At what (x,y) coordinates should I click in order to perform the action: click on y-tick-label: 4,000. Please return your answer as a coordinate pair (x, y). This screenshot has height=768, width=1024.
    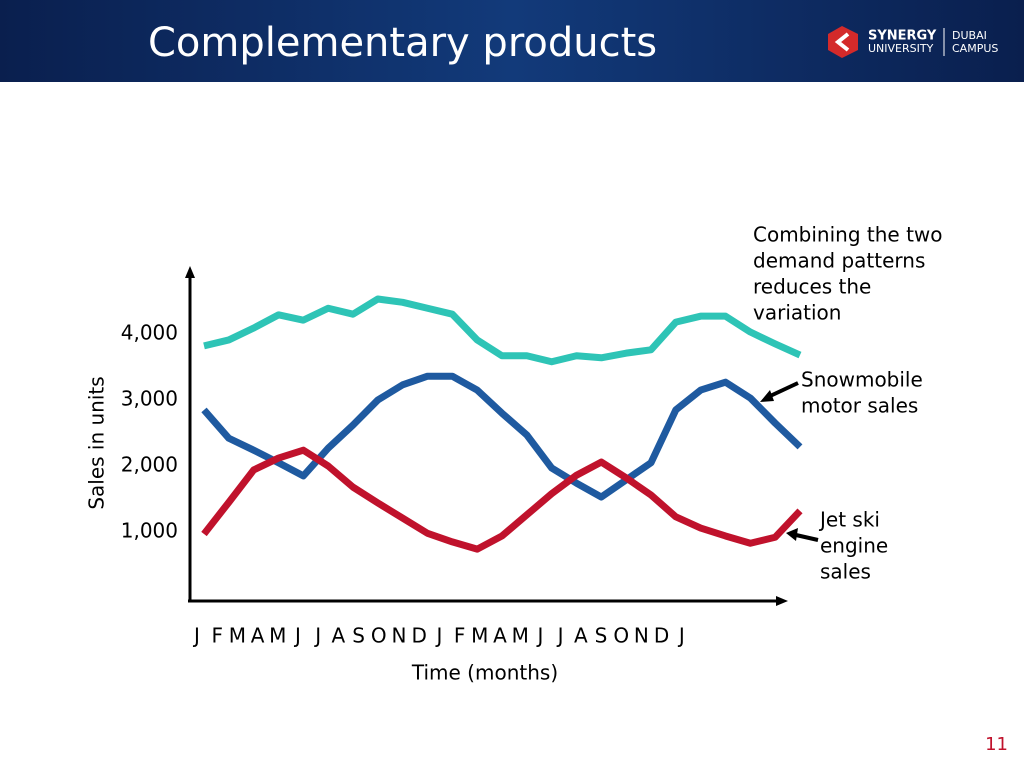
    Looking at the image, I should click on (149, 333).